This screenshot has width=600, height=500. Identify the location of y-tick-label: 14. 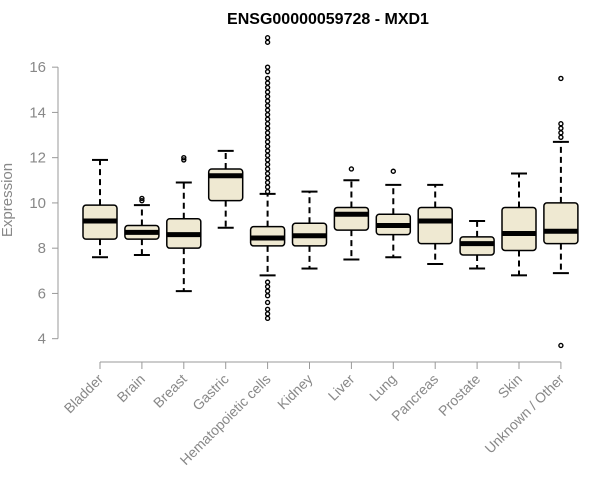
(37, 112).